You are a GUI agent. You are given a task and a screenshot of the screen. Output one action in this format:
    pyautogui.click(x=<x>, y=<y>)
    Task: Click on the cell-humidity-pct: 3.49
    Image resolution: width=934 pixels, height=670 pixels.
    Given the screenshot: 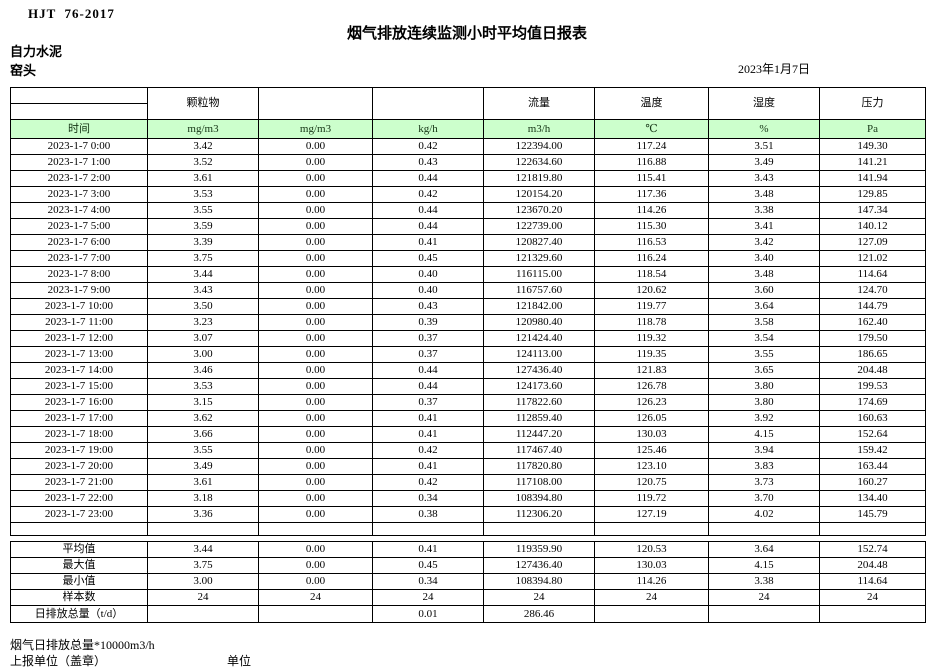 What is the action you would take?
    pyautogui.click(x=764, y=162)
    